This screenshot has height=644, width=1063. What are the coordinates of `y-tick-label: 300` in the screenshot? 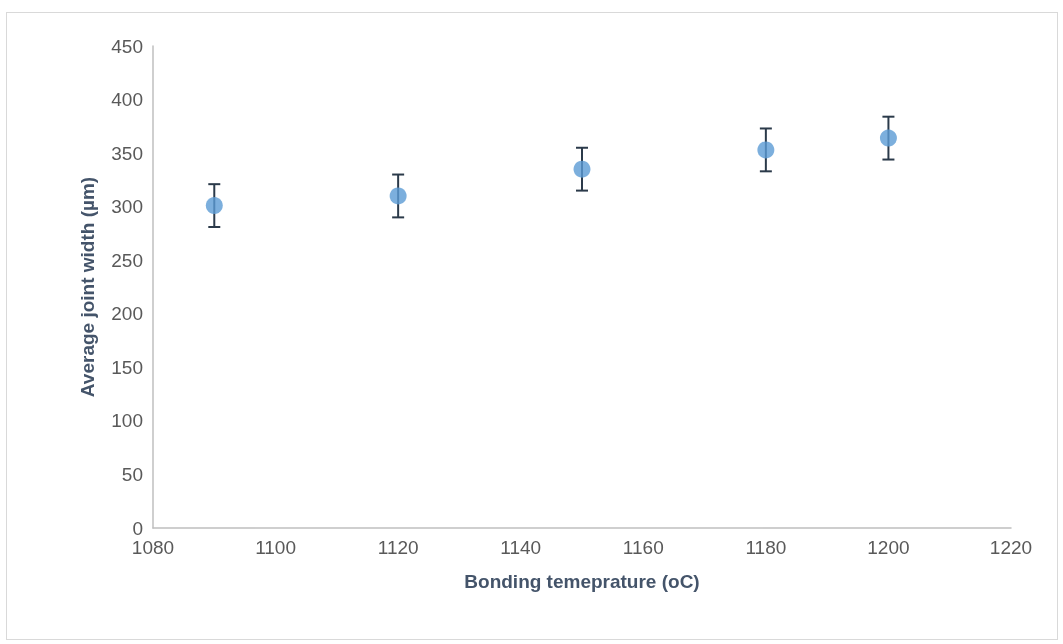 It's located at (127, 207).